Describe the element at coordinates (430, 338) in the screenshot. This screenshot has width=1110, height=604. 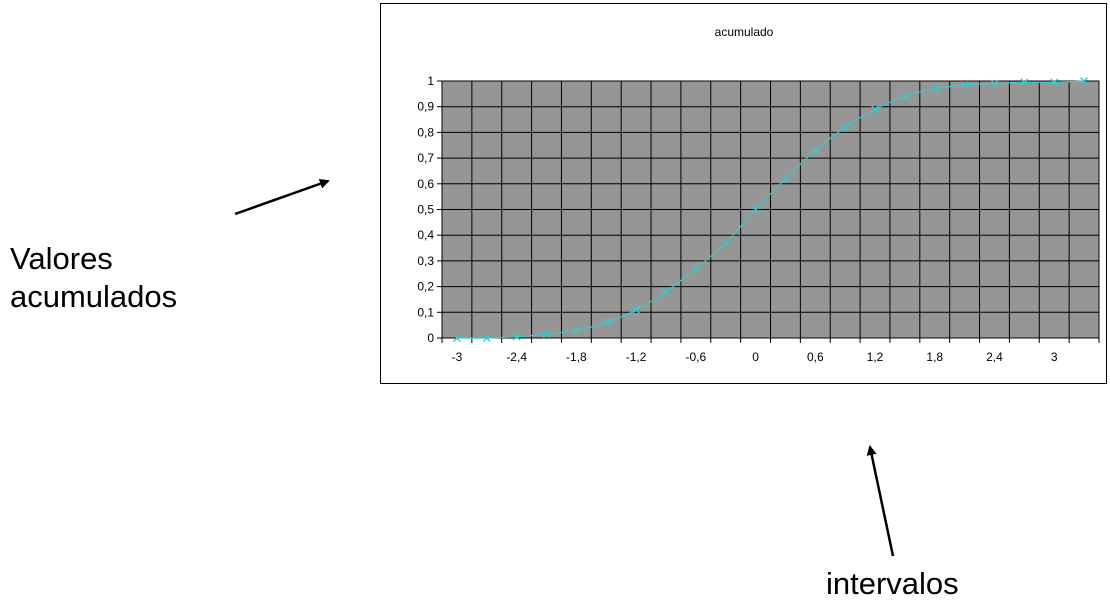
I see `y-tick-label: 0` at that location.